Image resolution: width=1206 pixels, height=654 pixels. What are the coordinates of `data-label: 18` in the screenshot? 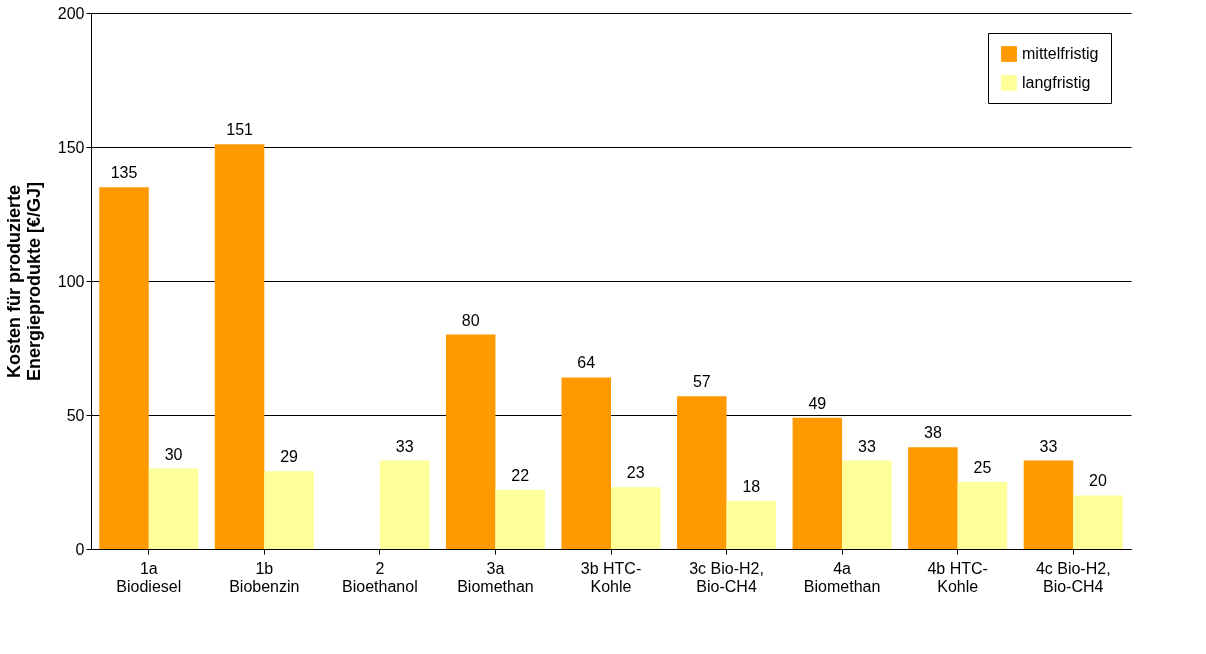 It's located at (751, 486).